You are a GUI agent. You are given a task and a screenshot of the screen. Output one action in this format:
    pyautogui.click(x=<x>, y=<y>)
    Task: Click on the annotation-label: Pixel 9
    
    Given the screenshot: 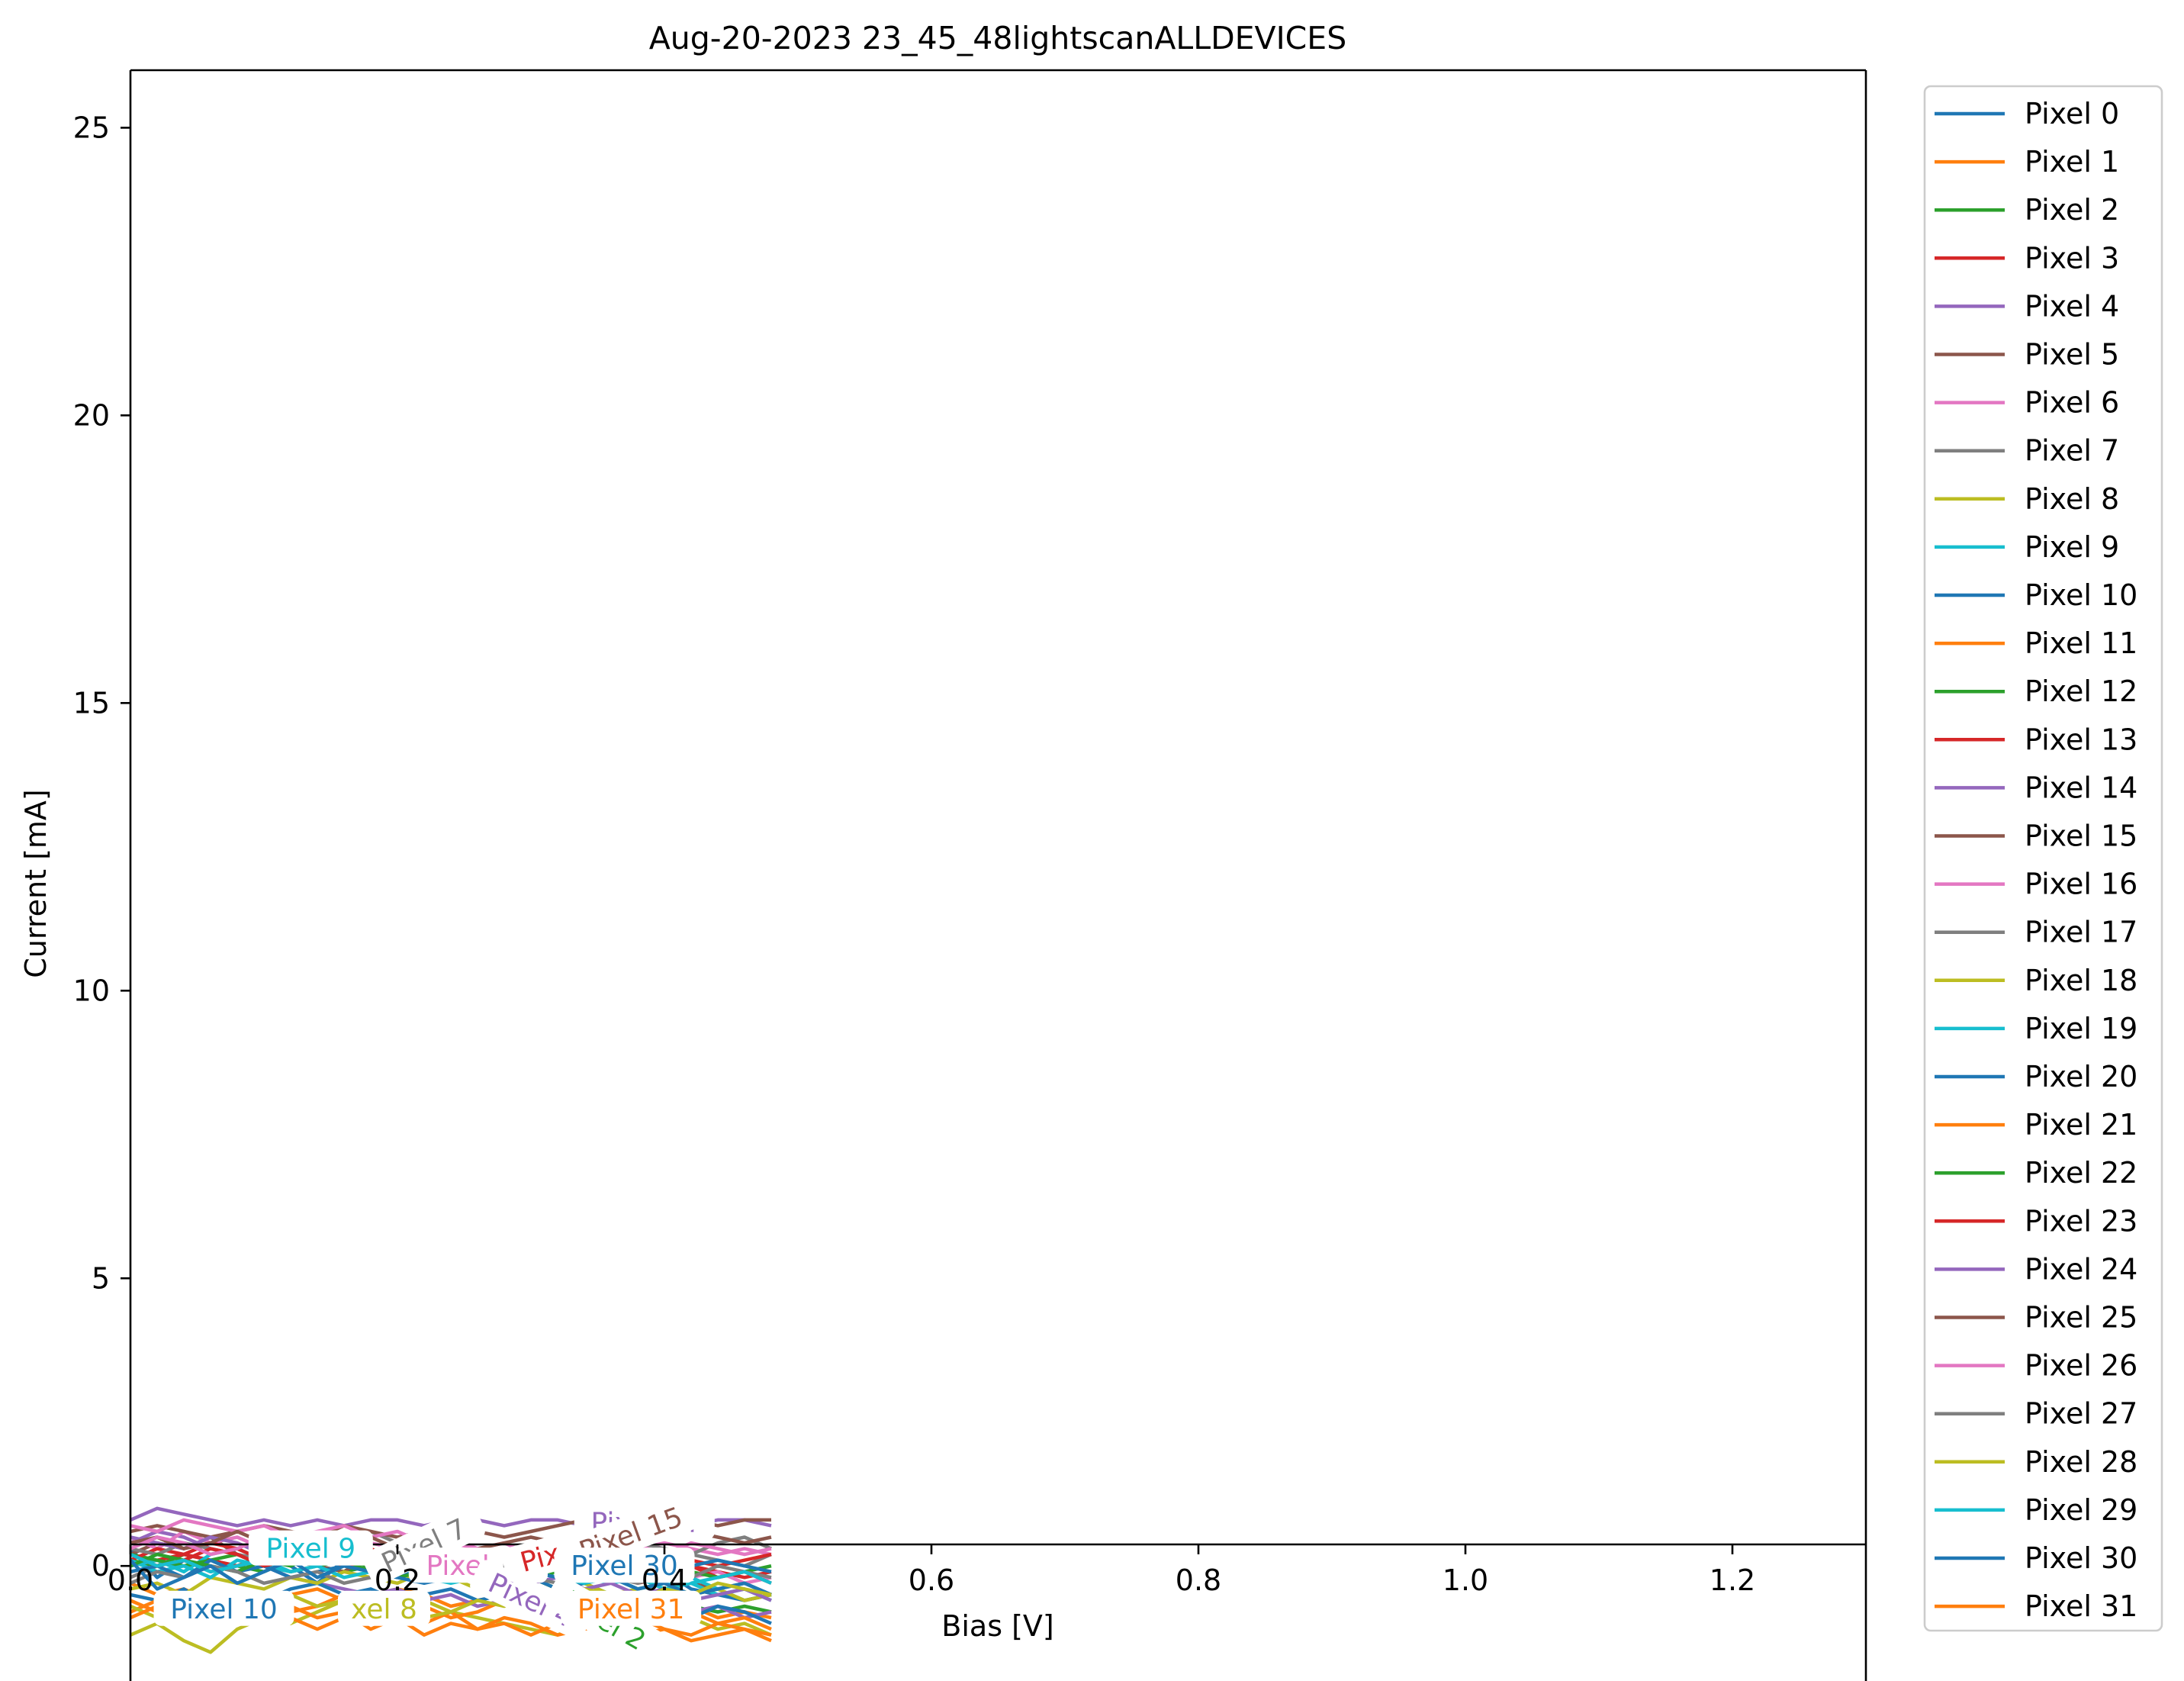 What is the action you would take?
    pyautogui.click(x=310, y=1548)
    